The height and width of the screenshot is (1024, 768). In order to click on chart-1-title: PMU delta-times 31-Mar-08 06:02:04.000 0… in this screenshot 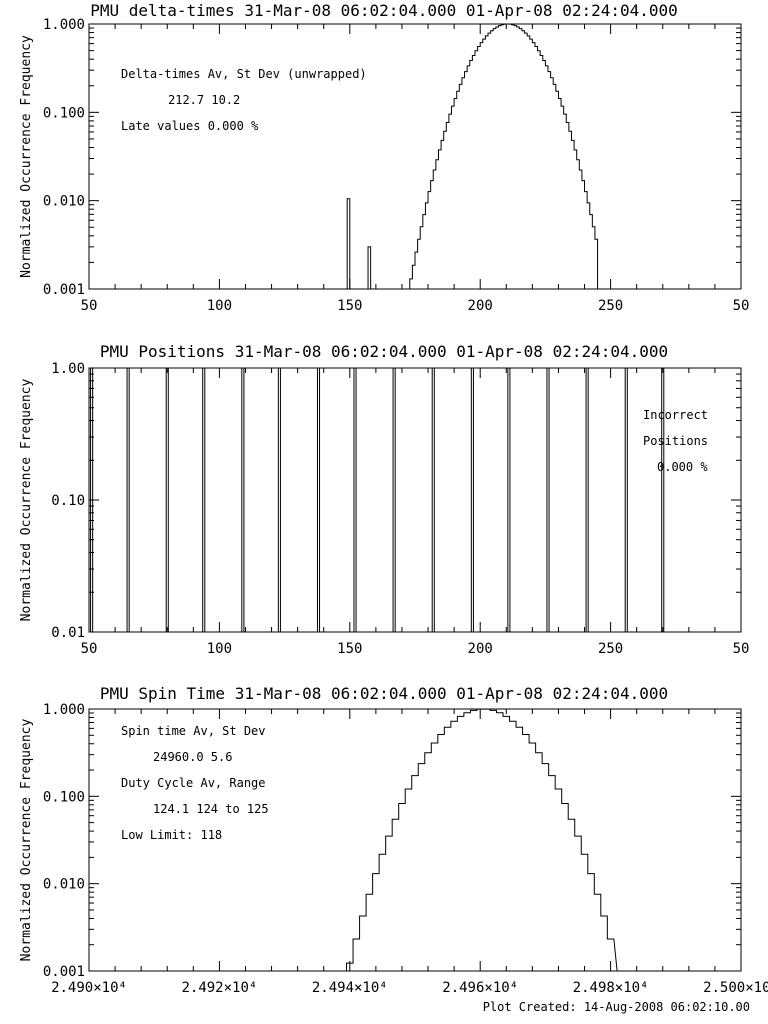, I will do `click(384, 10)`.